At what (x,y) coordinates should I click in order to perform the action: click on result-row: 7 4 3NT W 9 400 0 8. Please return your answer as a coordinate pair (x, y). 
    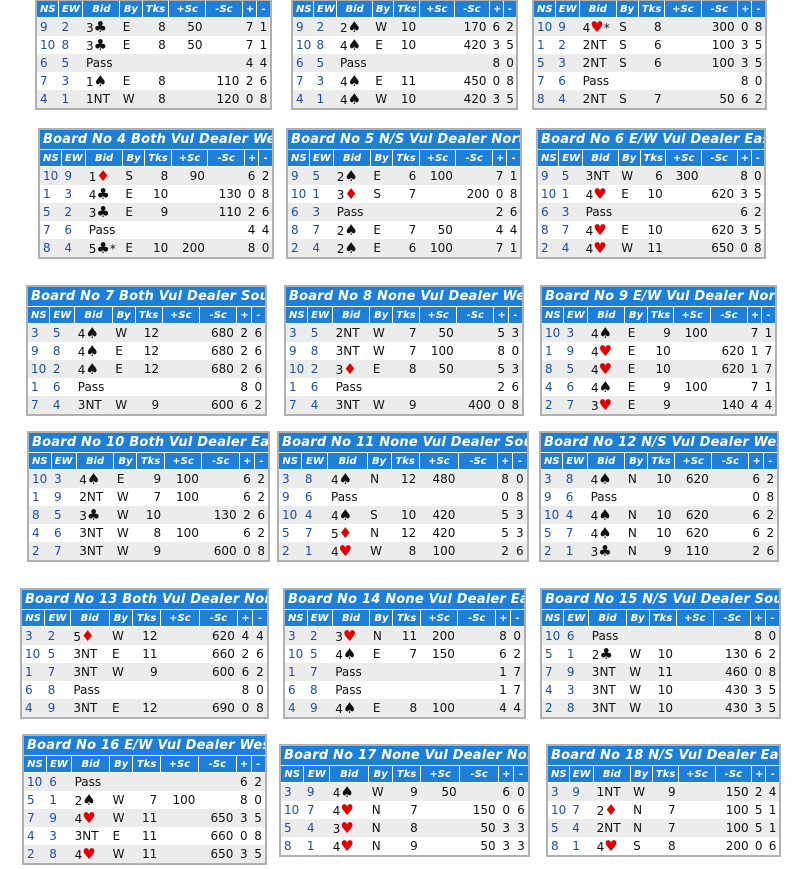
    Looking at the image, I should click on (404, 405).